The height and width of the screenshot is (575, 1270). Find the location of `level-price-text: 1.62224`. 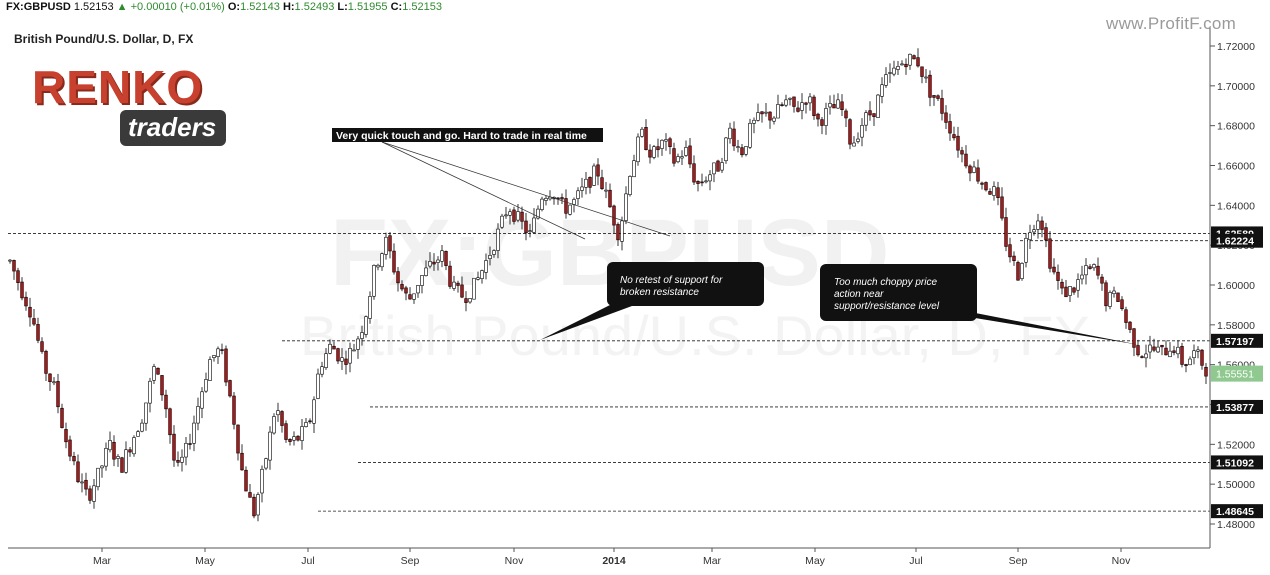

level-price-text: 1.62224 is located at coordinates (1235, 242).